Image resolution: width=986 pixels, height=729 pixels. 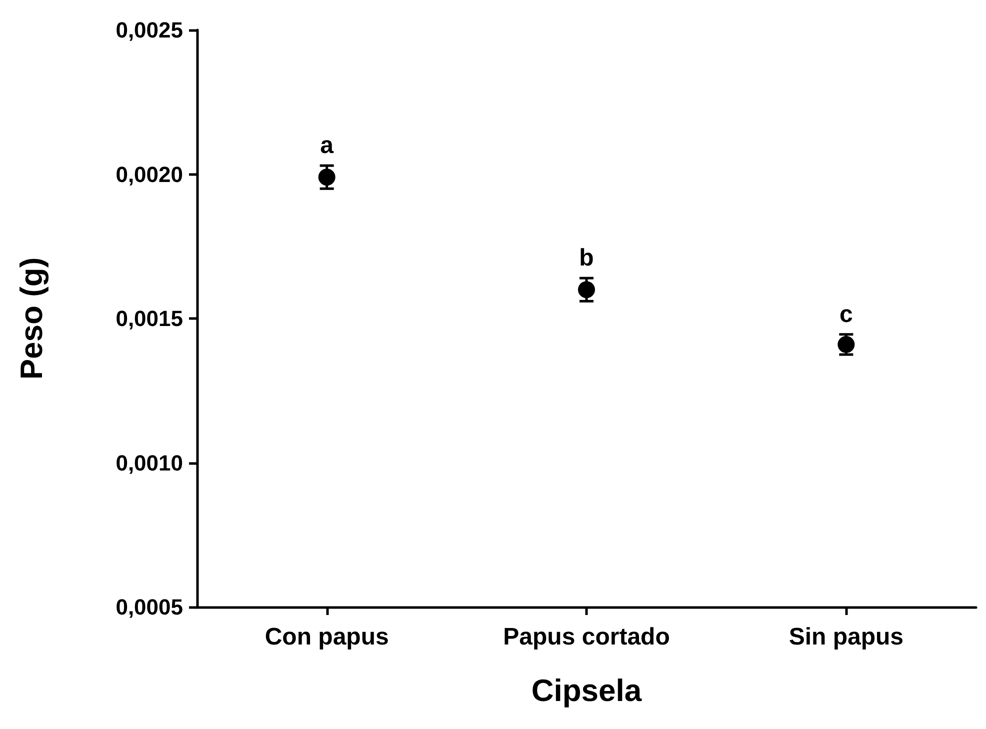 What do you see at coordinates (149, 318) in the screenshot?
I see `y-tick-label: 0,0015` at bounding box center [149, 318].